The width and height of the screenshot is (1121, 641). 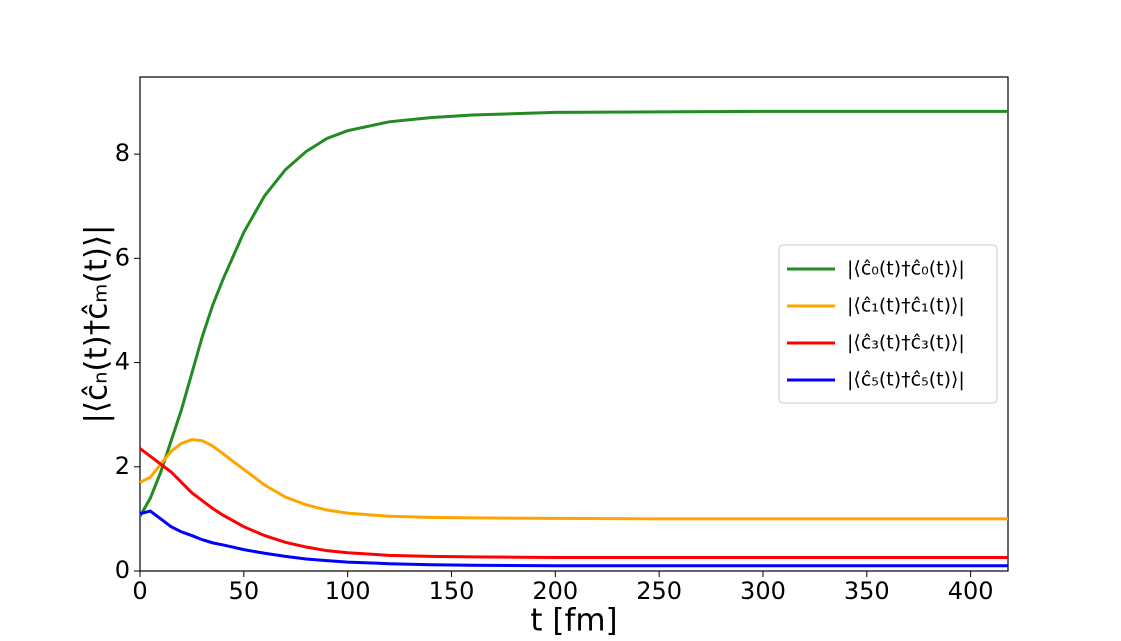 What do you see at coordinates (888, 324) in the screenshot?
I see `legend-box` at bounding box center [888, 324].